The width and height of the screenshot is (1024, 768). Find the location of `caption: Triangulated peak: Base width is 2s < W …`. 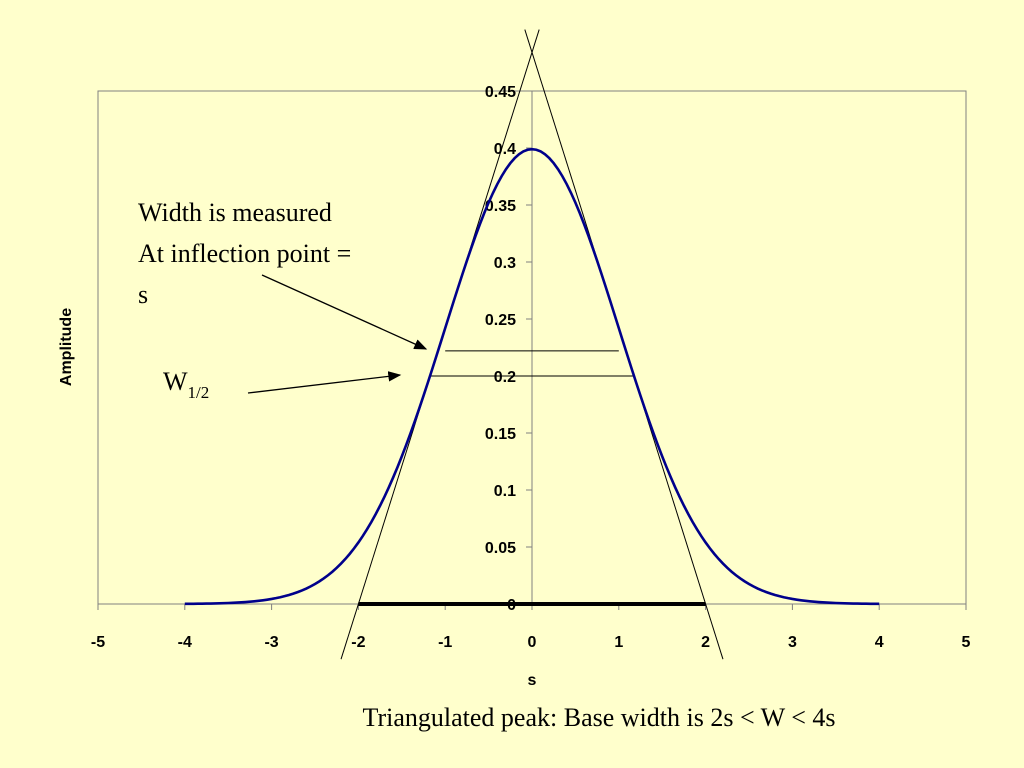

caption: Triangulated peak: Base width is 2s < W … is located at coordinates (599, 717).